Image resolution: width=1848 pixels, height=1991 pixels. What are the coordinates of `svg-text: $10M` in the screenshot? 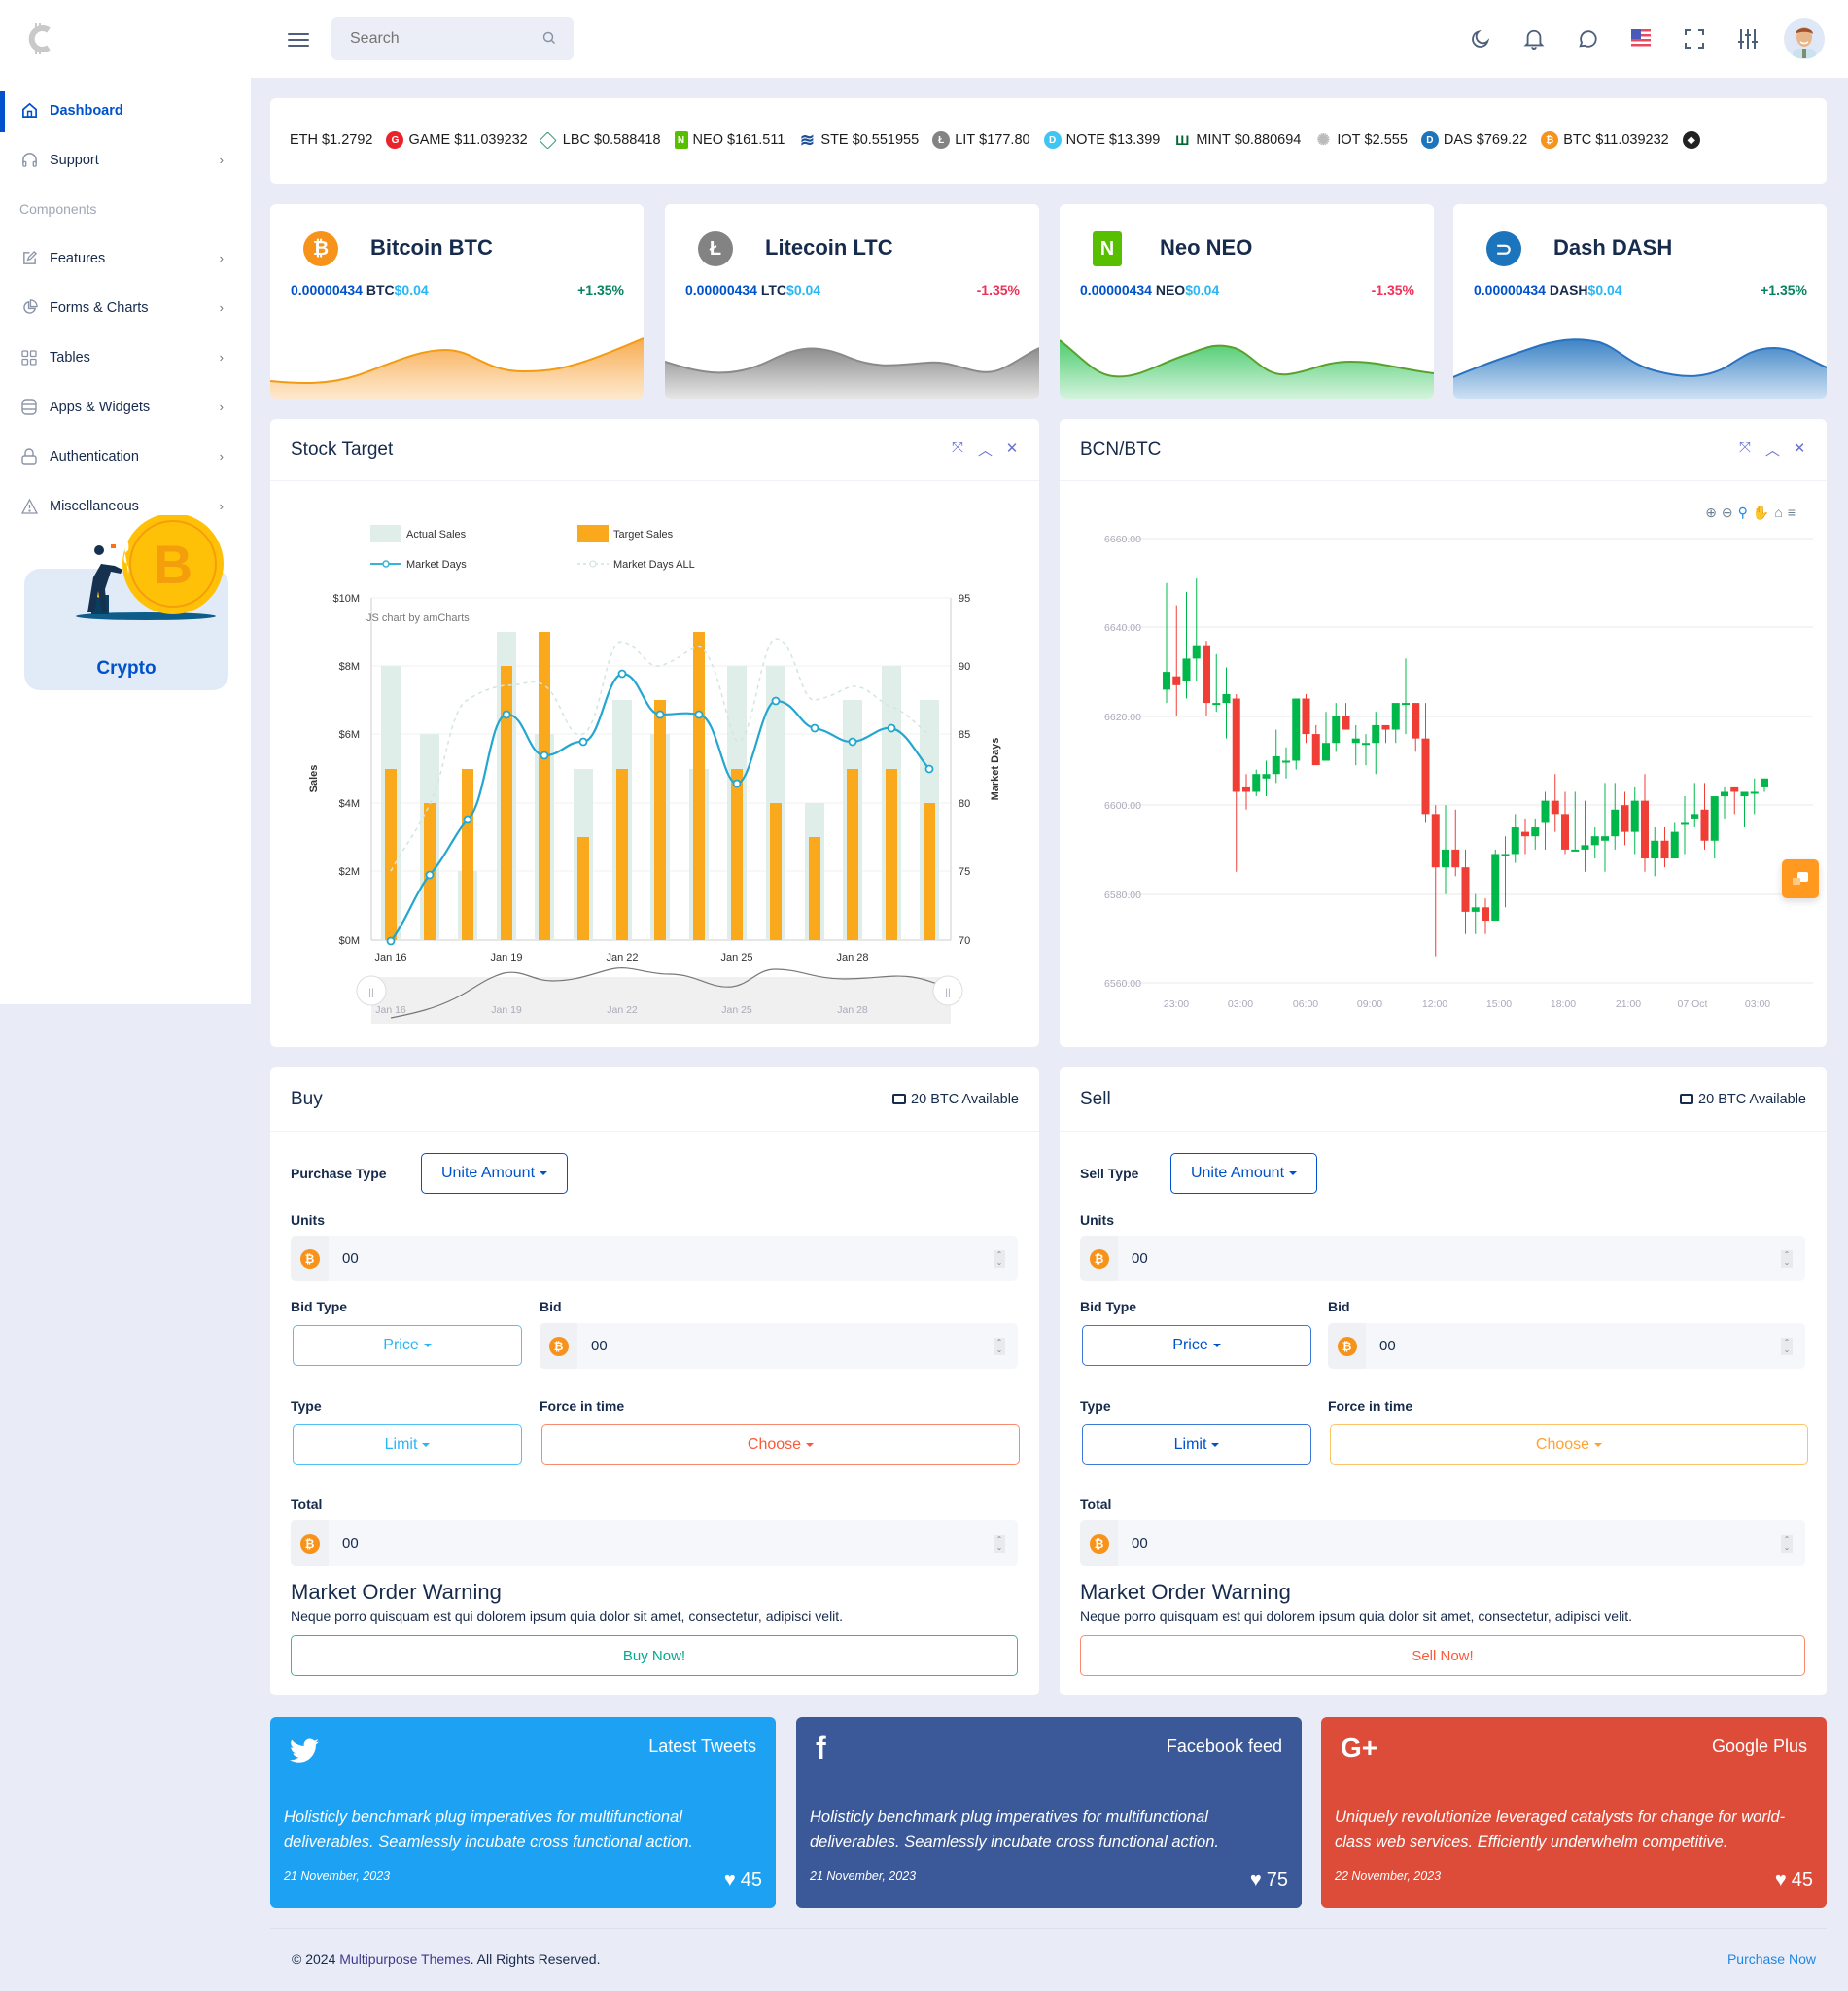 It's located at (346, 599).